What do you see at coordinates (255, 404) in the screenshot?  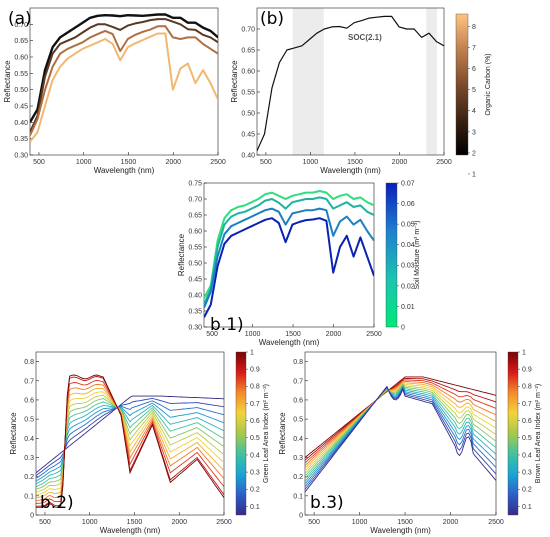 I see `colorbar-tick-label: 0.7` at bounding box center [255, 404].